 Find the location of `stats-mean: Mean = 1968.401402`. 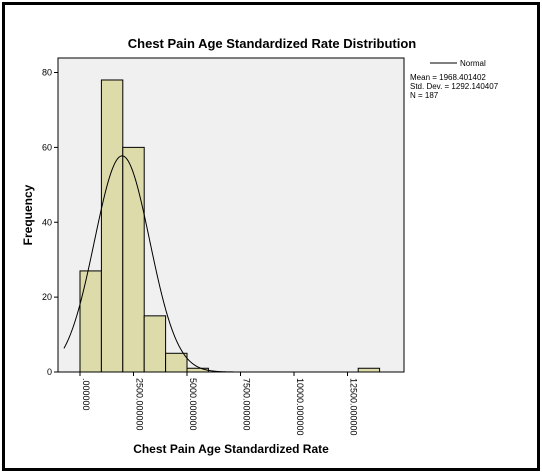

stats-mean: Mean = 1968.401402 is located at coordinates (448, 77).